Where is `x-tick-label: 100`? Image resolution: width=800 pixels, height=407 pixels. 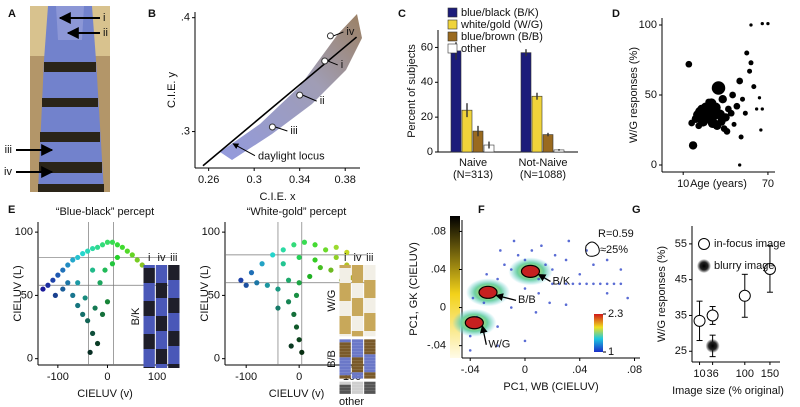 x-tick-label: 100 is located at coordinates (745, 374).